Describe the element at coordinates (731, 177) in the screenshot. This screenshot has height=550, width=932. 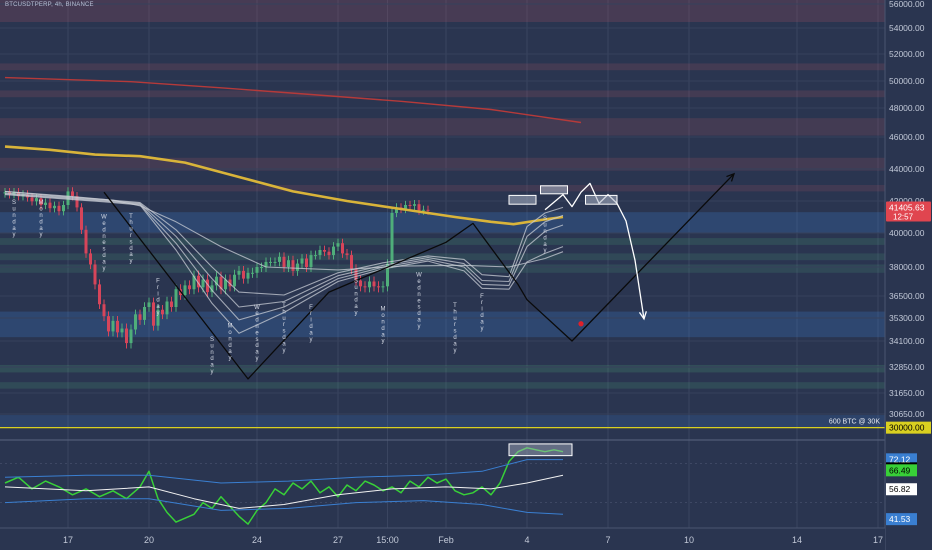
I see `projection-path-black-arrowhead` at that location.